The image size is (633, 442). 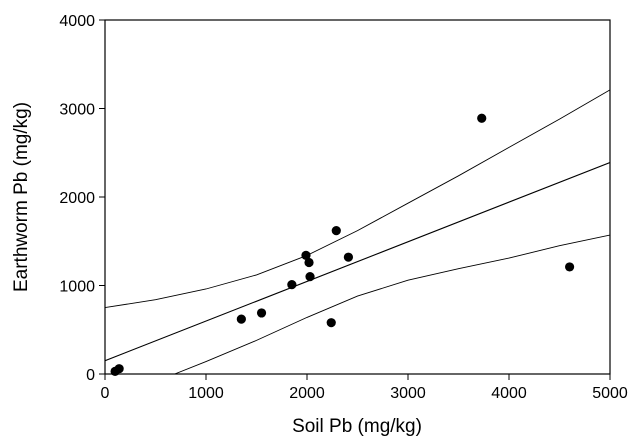 I want to click on x-tick-label: 5000, so click(x=610, y=393).